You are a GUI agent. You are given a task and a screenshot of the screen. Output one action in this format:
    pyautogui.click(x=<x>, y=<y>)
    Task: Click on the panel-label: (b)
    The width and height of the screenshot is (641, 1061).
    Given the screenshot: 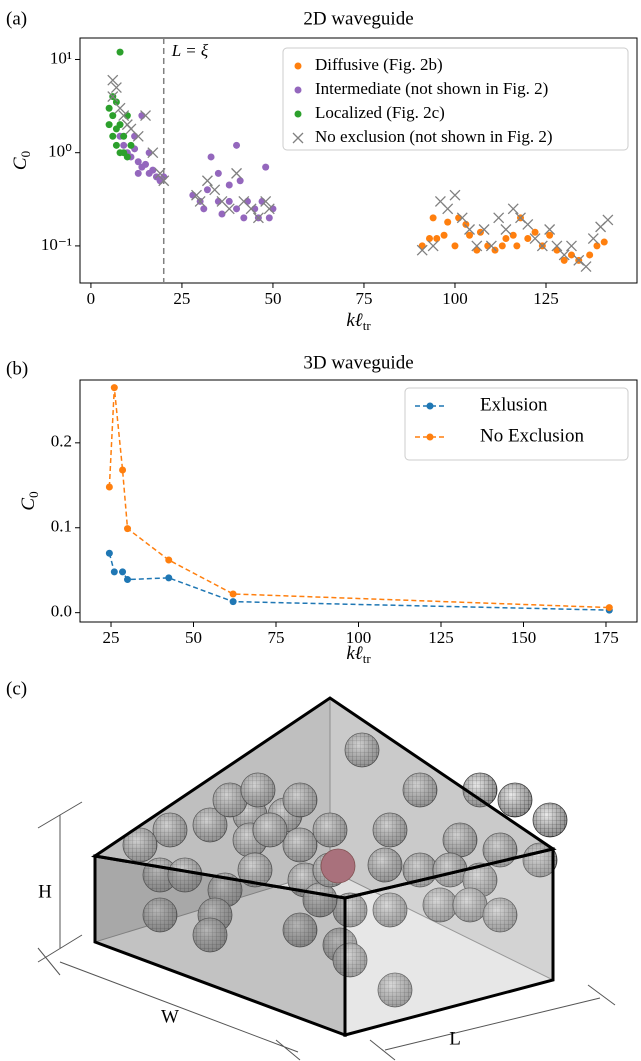 What is the action you would take?
    pyautogui.click(x=17, y=368)
    